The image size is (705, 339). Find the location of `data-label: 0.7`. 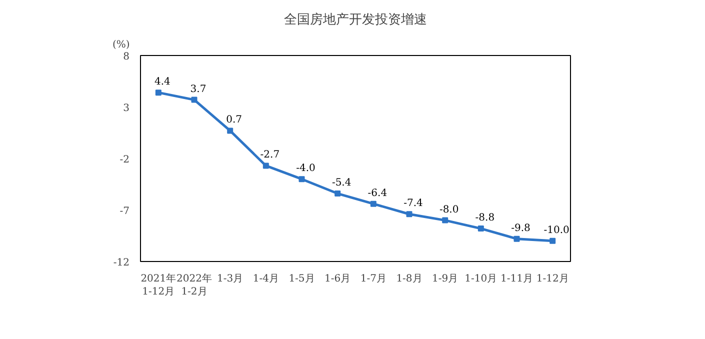

data-label: 0.7 is located at coordinates (234, 120).